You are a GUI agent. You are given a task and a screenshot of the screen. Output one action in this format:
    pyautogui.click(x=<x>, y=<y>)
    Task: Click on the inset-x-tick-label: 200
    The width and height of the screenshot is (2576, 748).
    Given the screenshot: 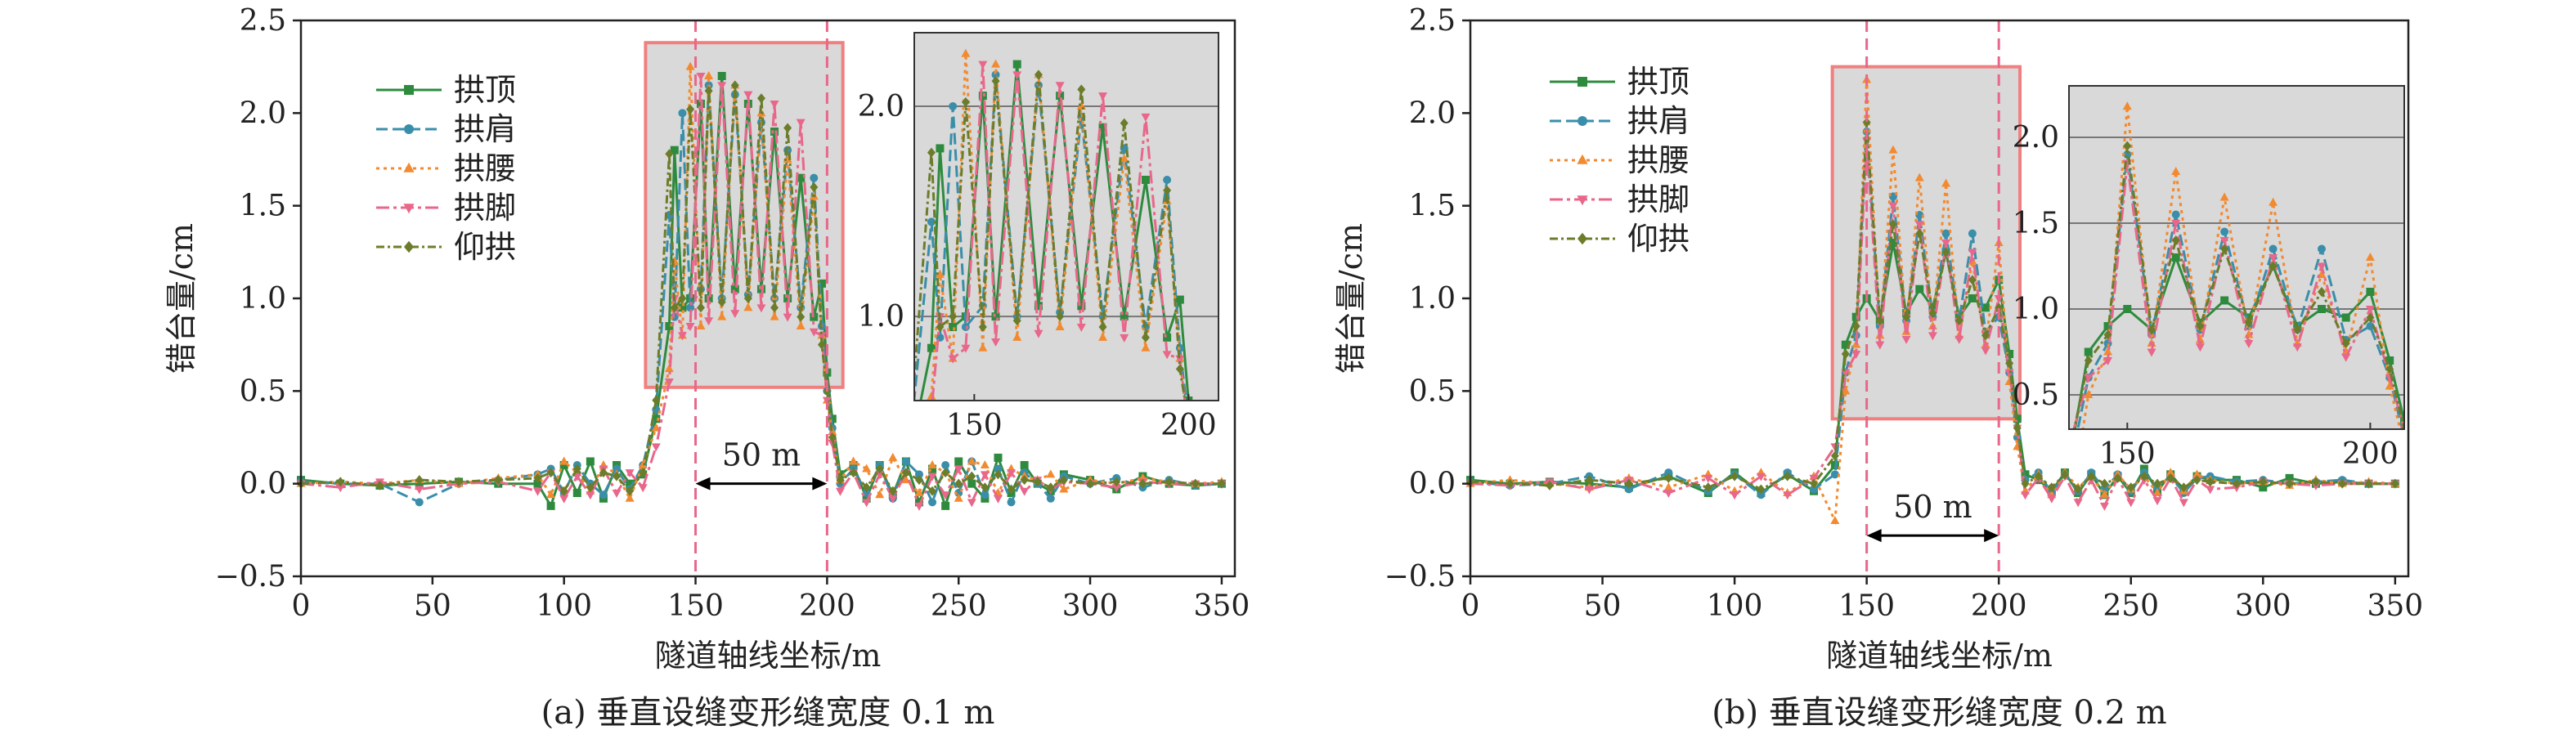 What is the action you would take?
    pyautogui.click(x=2371, y=454)
    